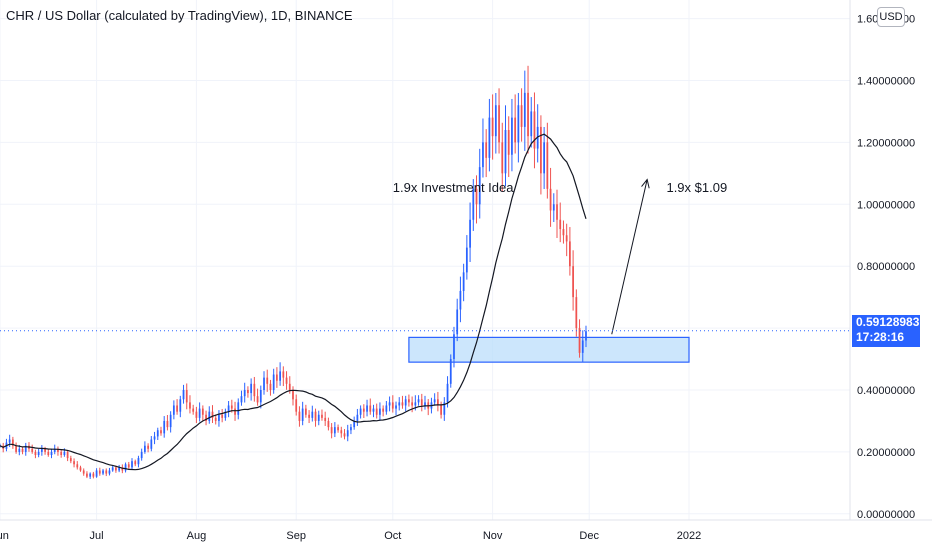 Image resolution: width=932 pixels, height=555 pixels. What do you see at coordinates (4, 536) in the screenshot?
I see `x-tick-label: Jun` at bounding box center [4, 536].